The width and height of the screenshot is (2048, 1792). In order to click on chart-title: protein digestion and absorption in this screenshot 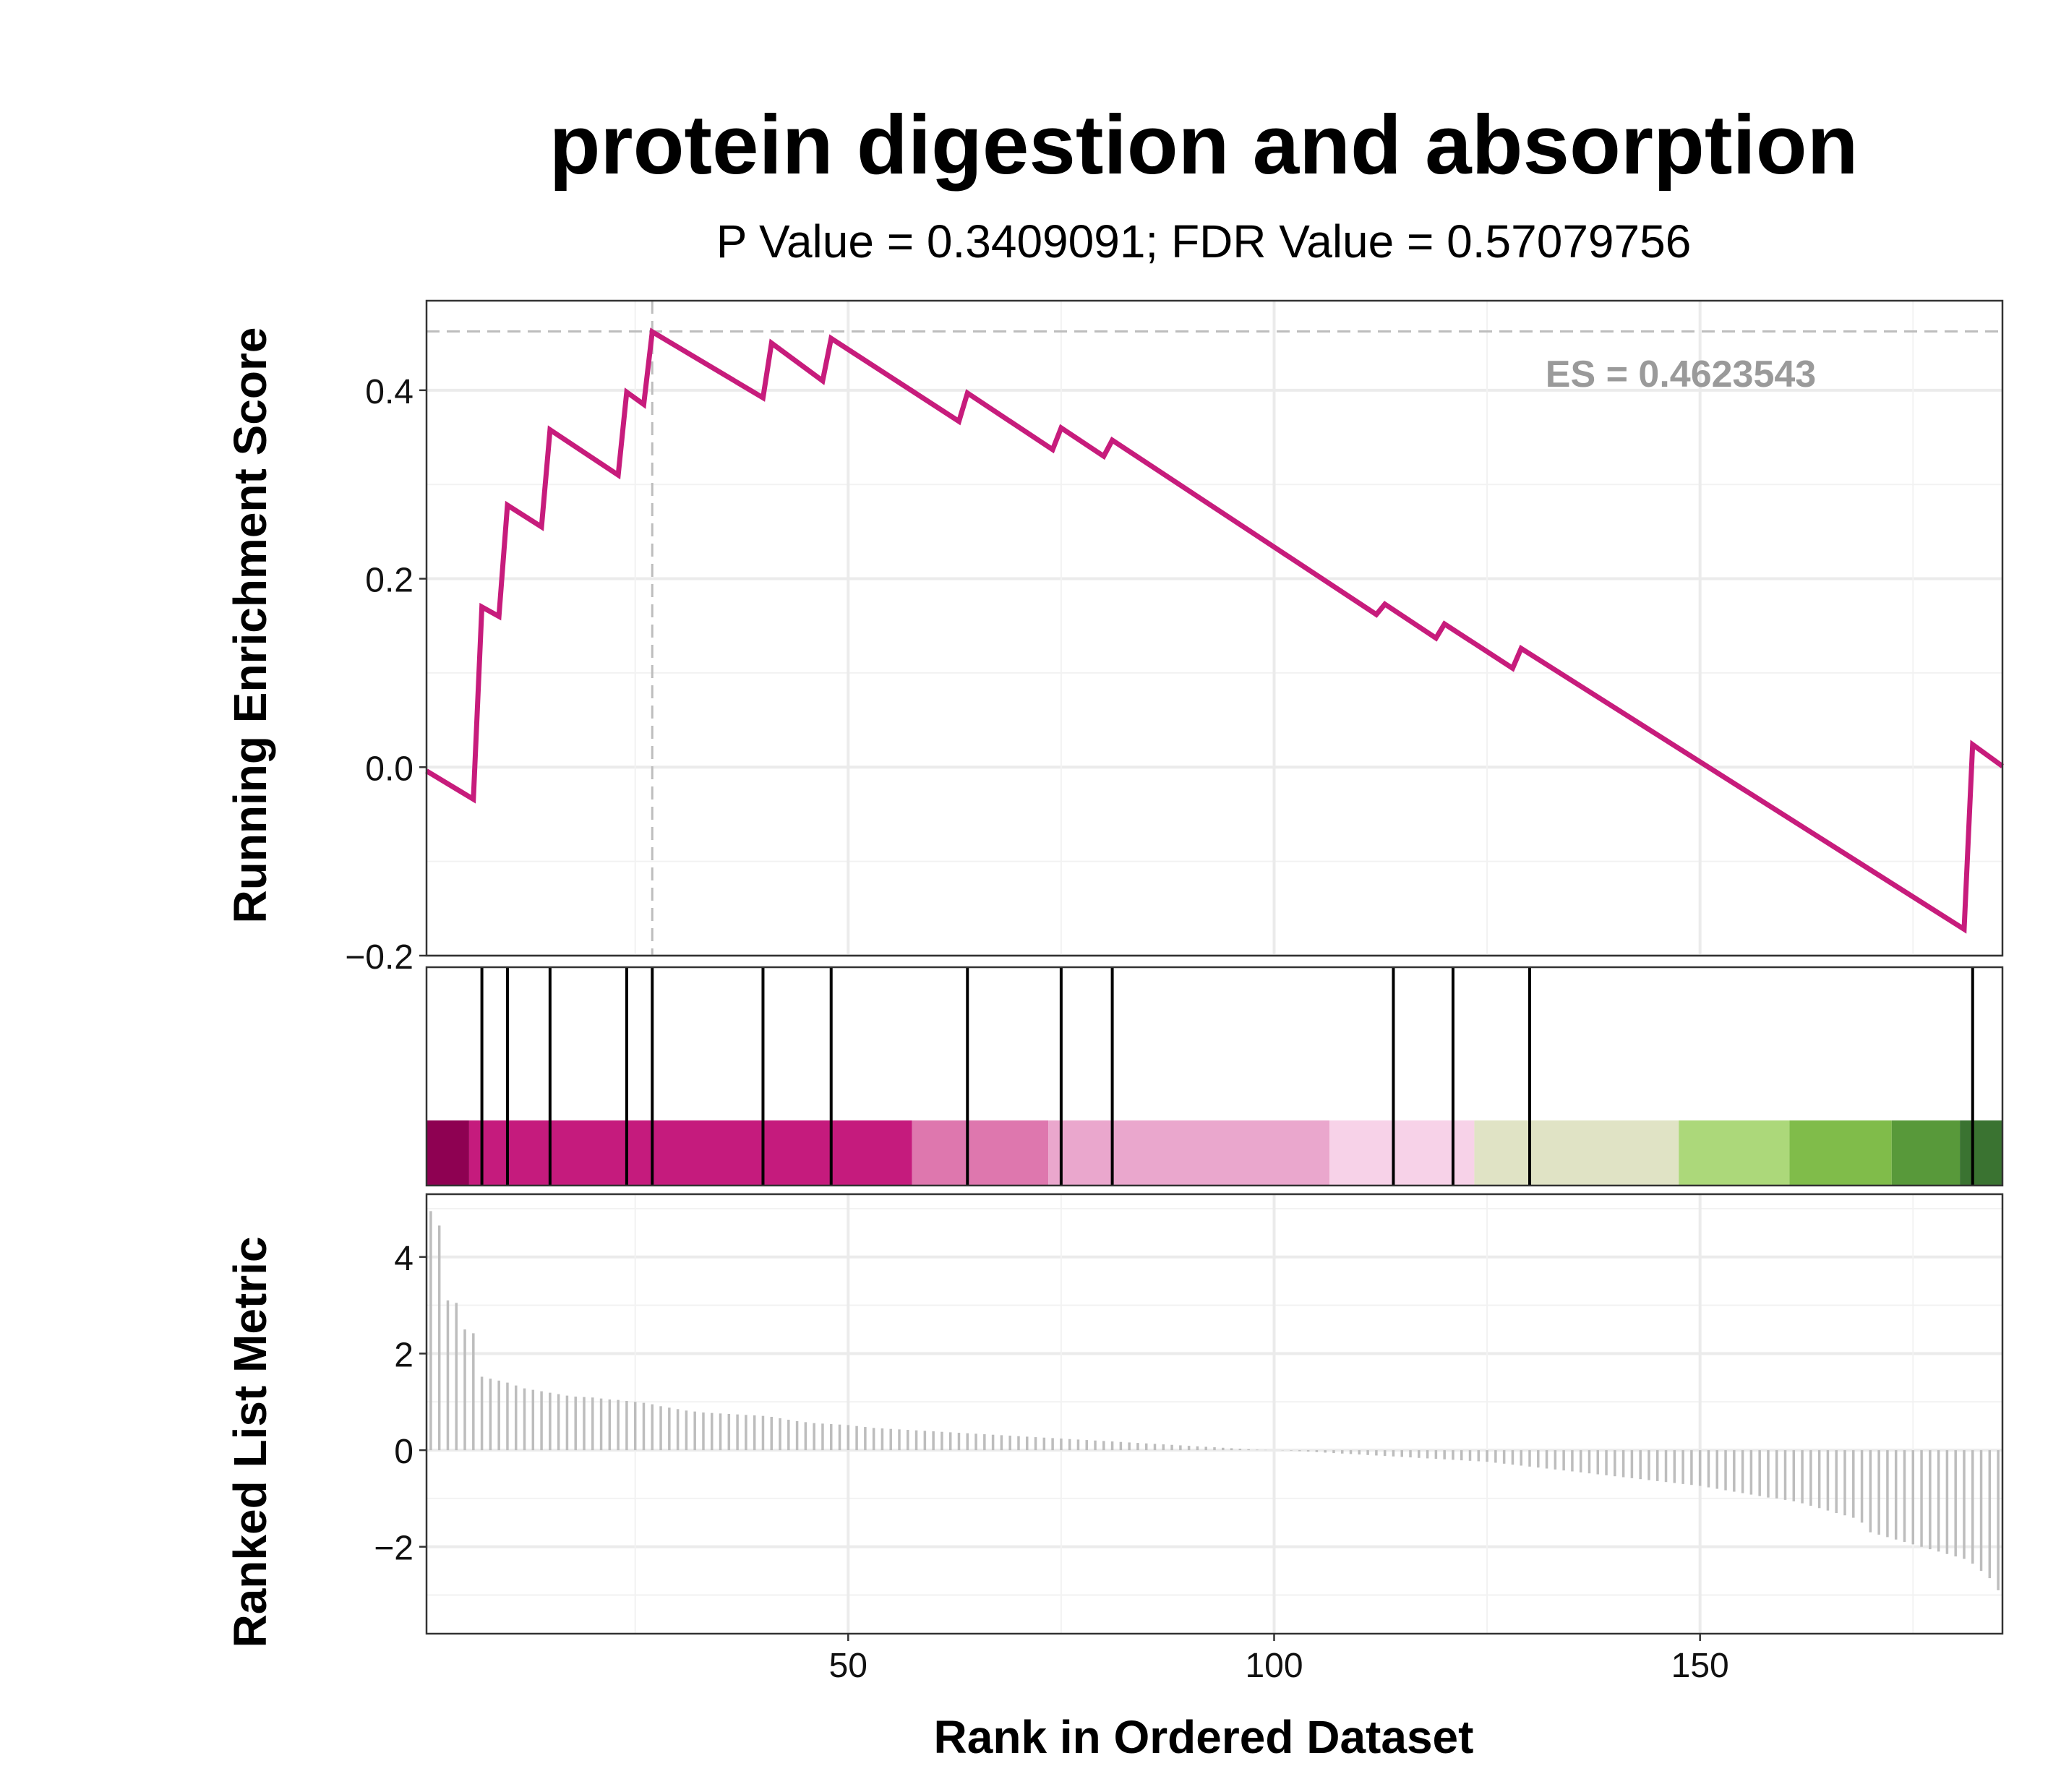, I will do `click(1204, 145)`.